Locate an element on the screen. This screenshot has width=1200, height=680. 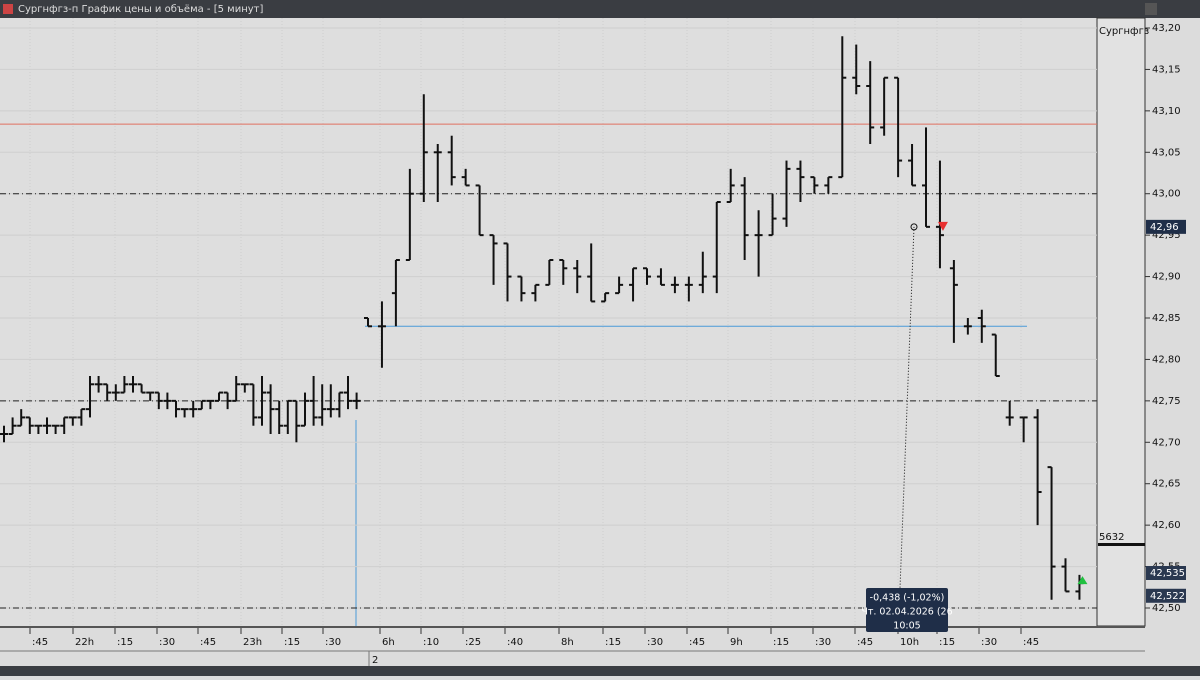
price-label: 42,535 is located at coordinates (1167, 573).